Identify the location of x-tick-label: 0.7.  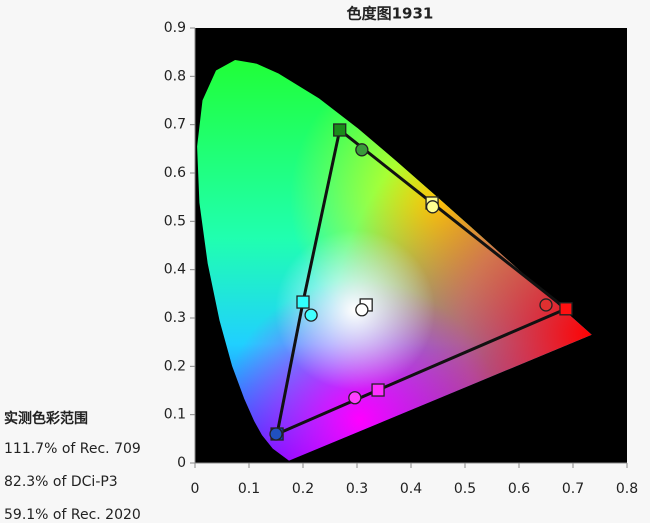
(573, 489).